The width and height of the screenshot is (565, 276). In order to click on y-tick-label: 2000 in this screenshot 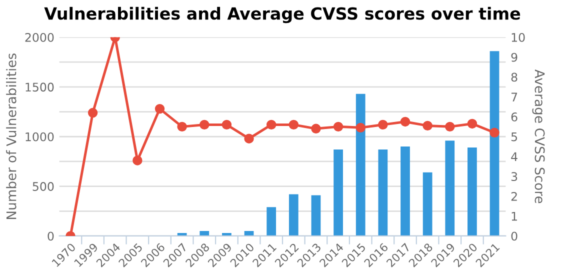, I will do `click(39, 37)`.